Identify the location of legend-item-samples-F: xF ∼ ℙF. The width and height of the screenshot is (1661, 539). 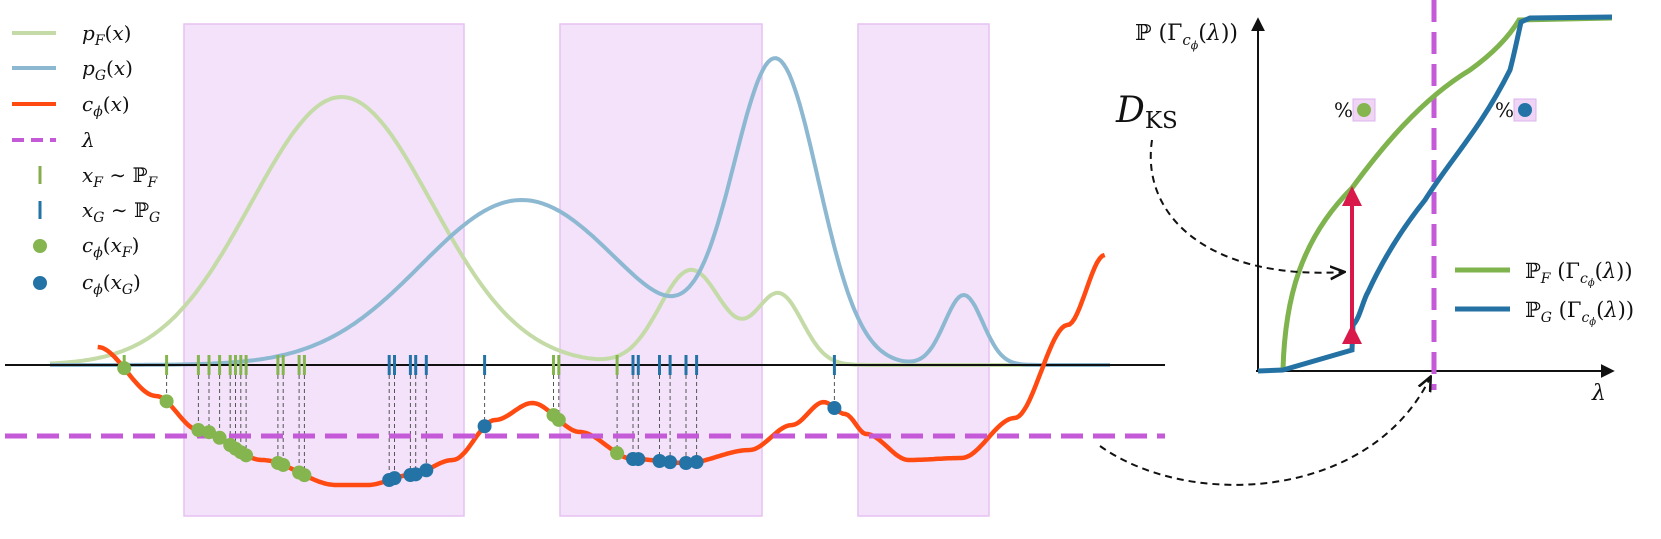
(98, 177).